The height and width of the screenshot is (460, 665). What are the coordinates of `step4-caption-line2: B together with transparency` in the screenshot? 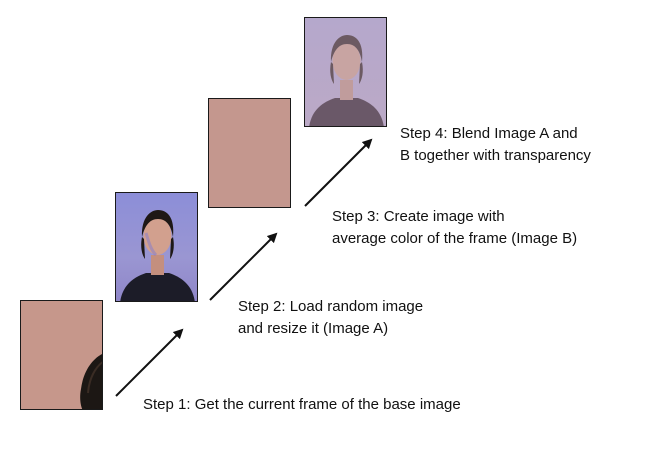 It's located at (495, 156).